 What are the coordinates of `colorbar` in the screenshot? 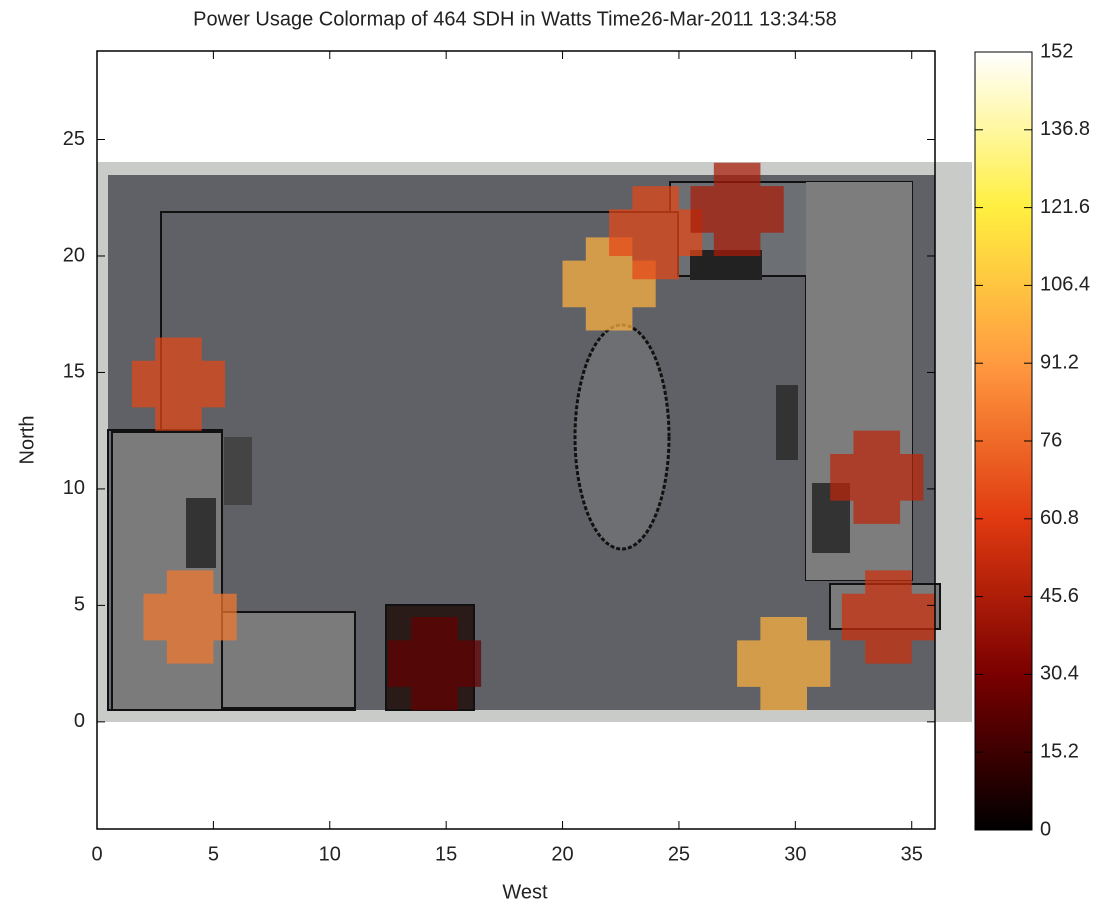 It's located at (1003, 441).